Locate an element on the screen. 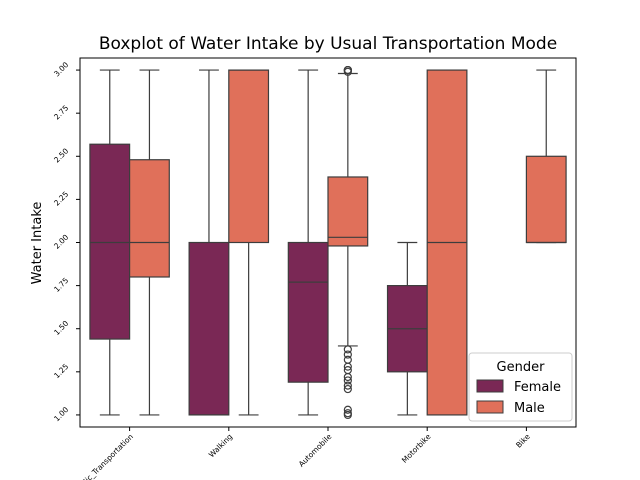  y-tick-label: 1.00 is located at coordinates (61, 414).